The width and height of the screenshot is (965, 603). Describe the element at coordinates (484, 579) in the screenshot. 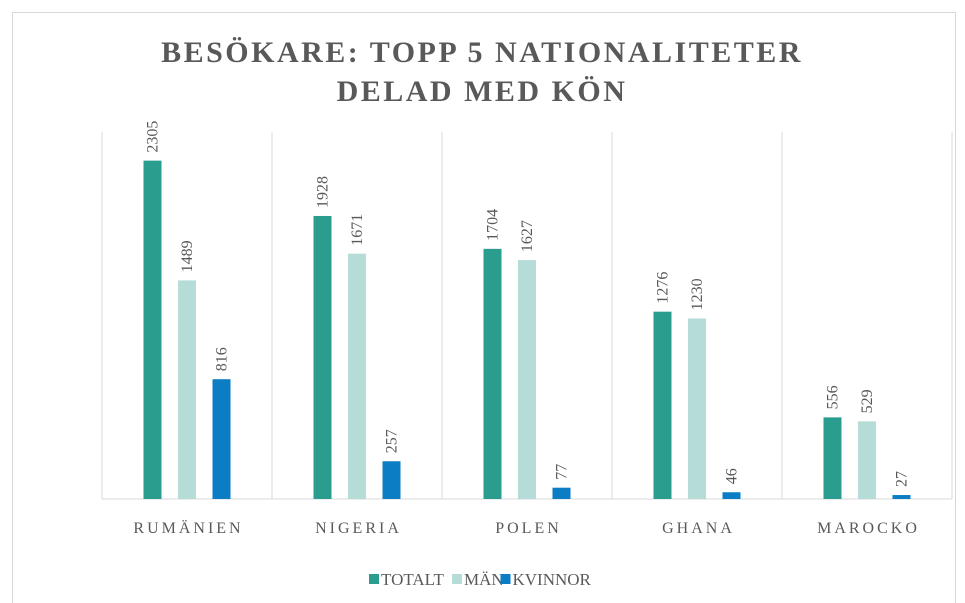

I see `legend-label: MÄN` at that location.